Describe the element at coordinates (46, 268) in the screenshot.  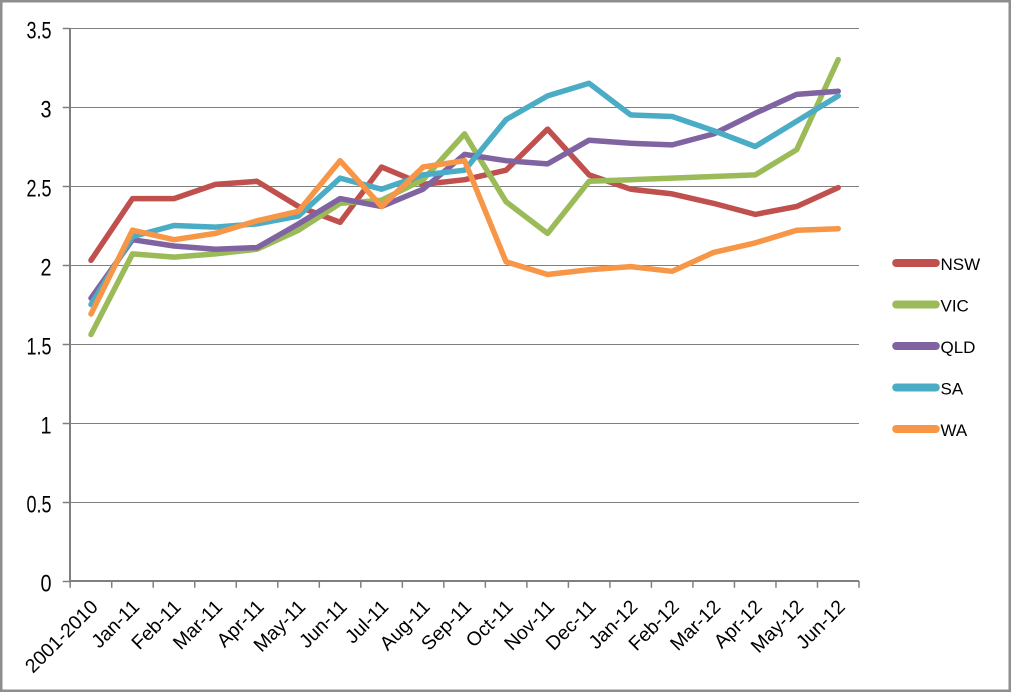
I see `svg-text: 2` at that location.